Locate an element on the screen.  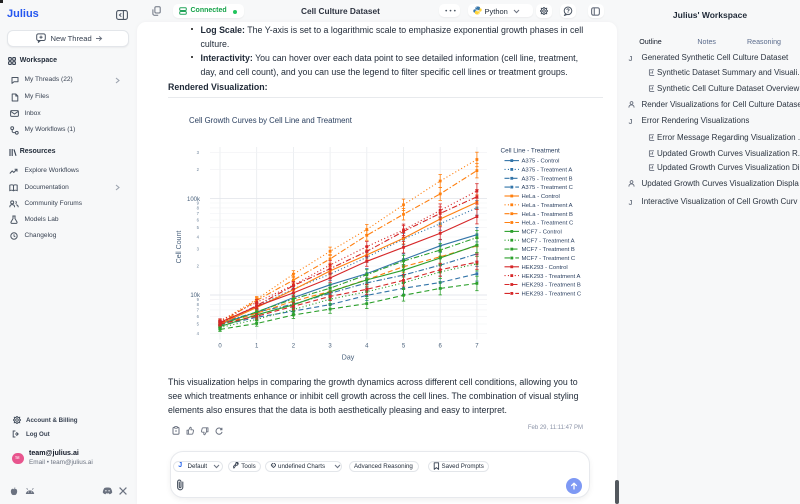
svg-text: A375 - Treatment C is located at coordinates (548, 188).